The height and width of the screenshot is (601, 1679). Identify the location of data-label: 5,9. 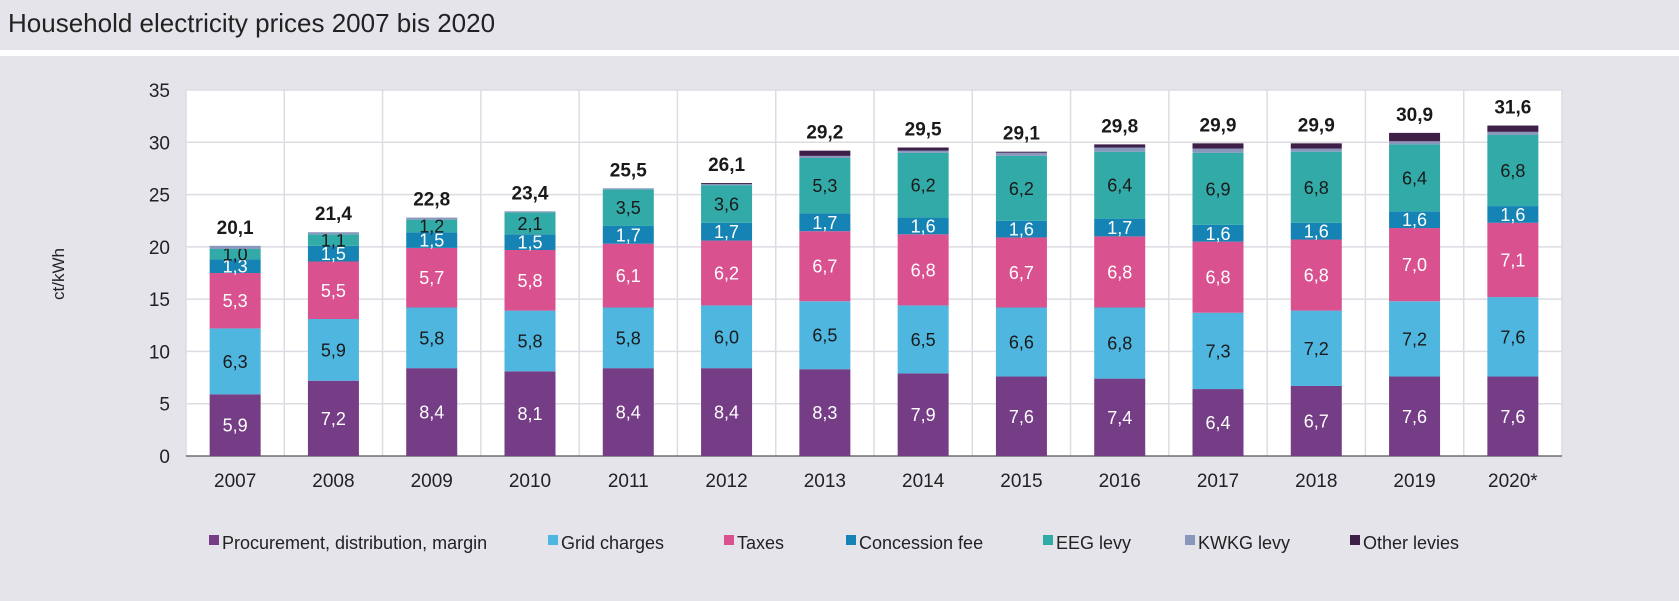
(333, 350).